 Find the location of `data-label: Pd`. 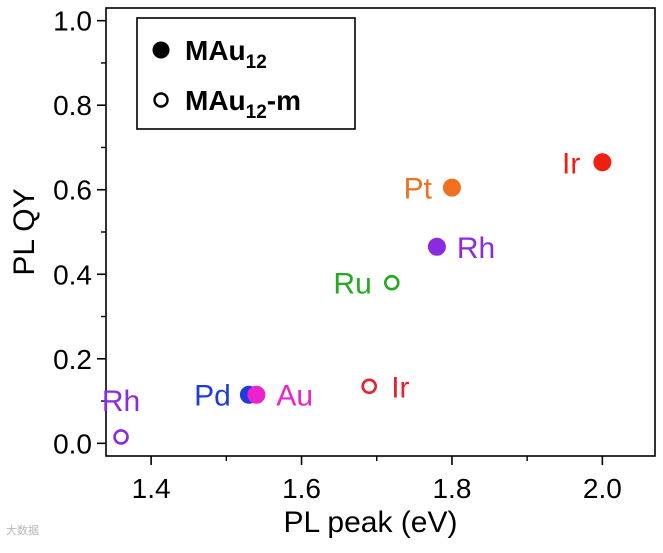

data-label: Pd is located at coordinates (212, 396).